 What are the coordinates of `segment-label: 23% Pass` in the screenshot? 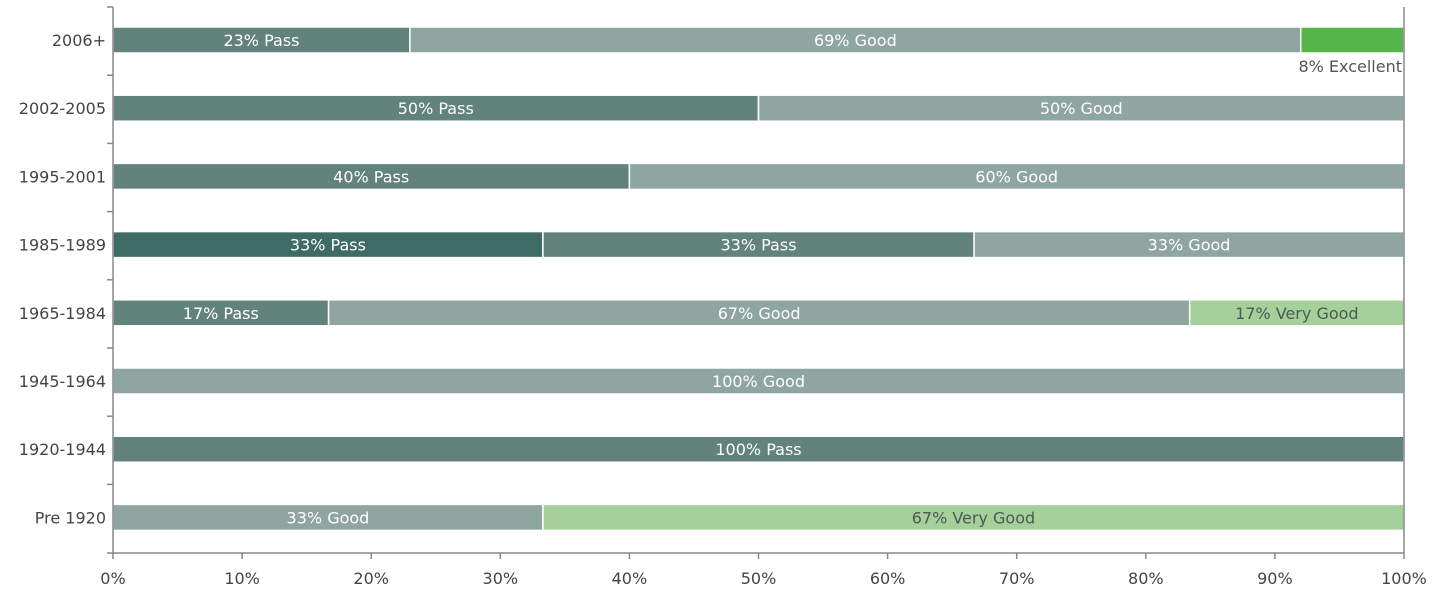 It's located at (261, 40).